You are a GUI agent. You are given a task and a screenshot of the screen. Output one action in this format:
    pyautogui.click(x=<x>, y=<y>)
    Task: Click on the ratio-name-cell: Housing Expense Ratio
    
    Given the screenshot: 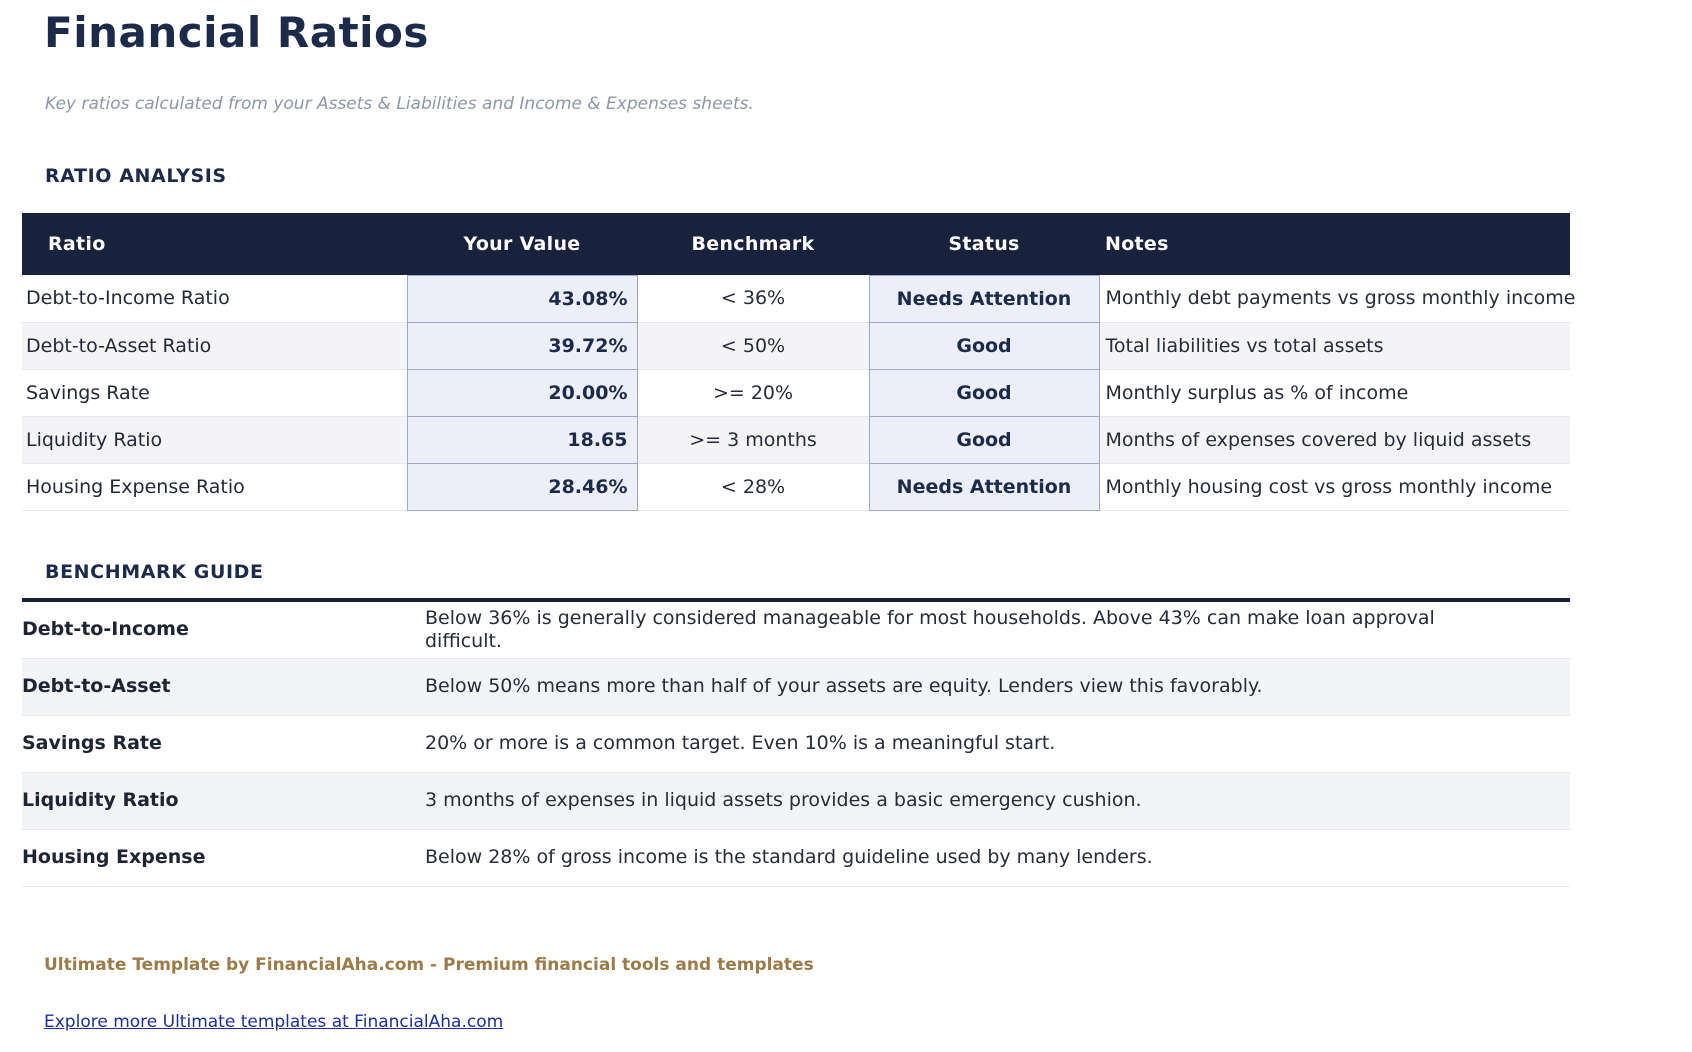 What is the action you would take?
    pyautogui.click(x=135, y=486)
    